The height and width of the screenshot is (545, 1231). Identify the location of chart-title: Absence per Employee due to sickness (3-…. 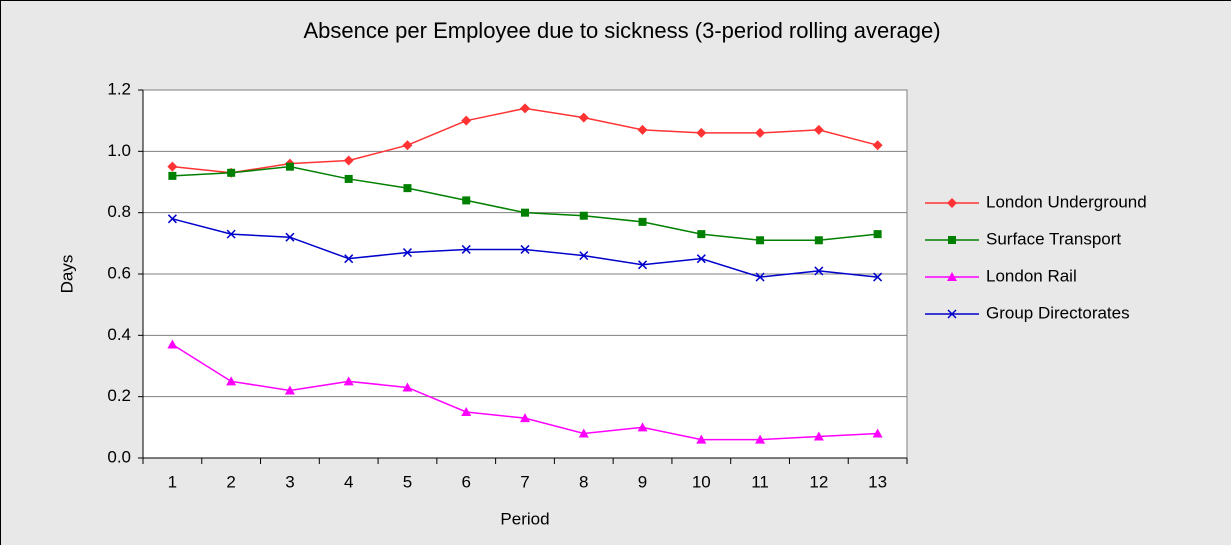
(621, 30).